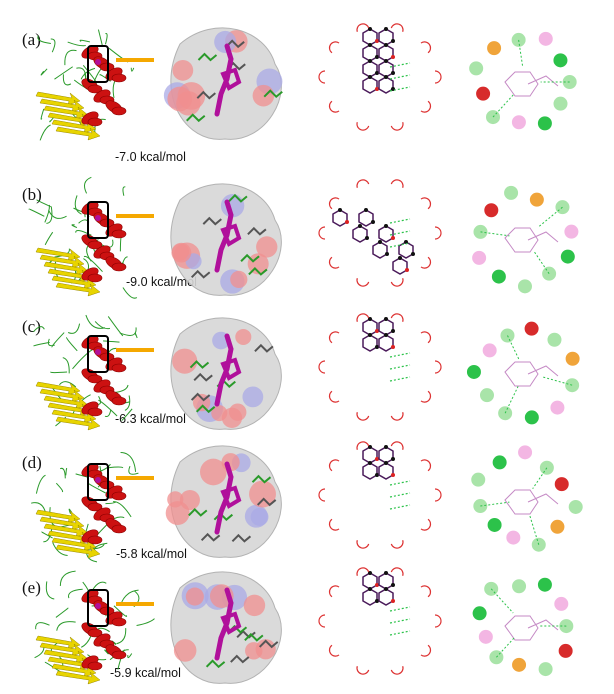  What do you see at coordinates (98, 218) in the screenshot?
I see `ligand-marker` at bounding box center [98, 218].